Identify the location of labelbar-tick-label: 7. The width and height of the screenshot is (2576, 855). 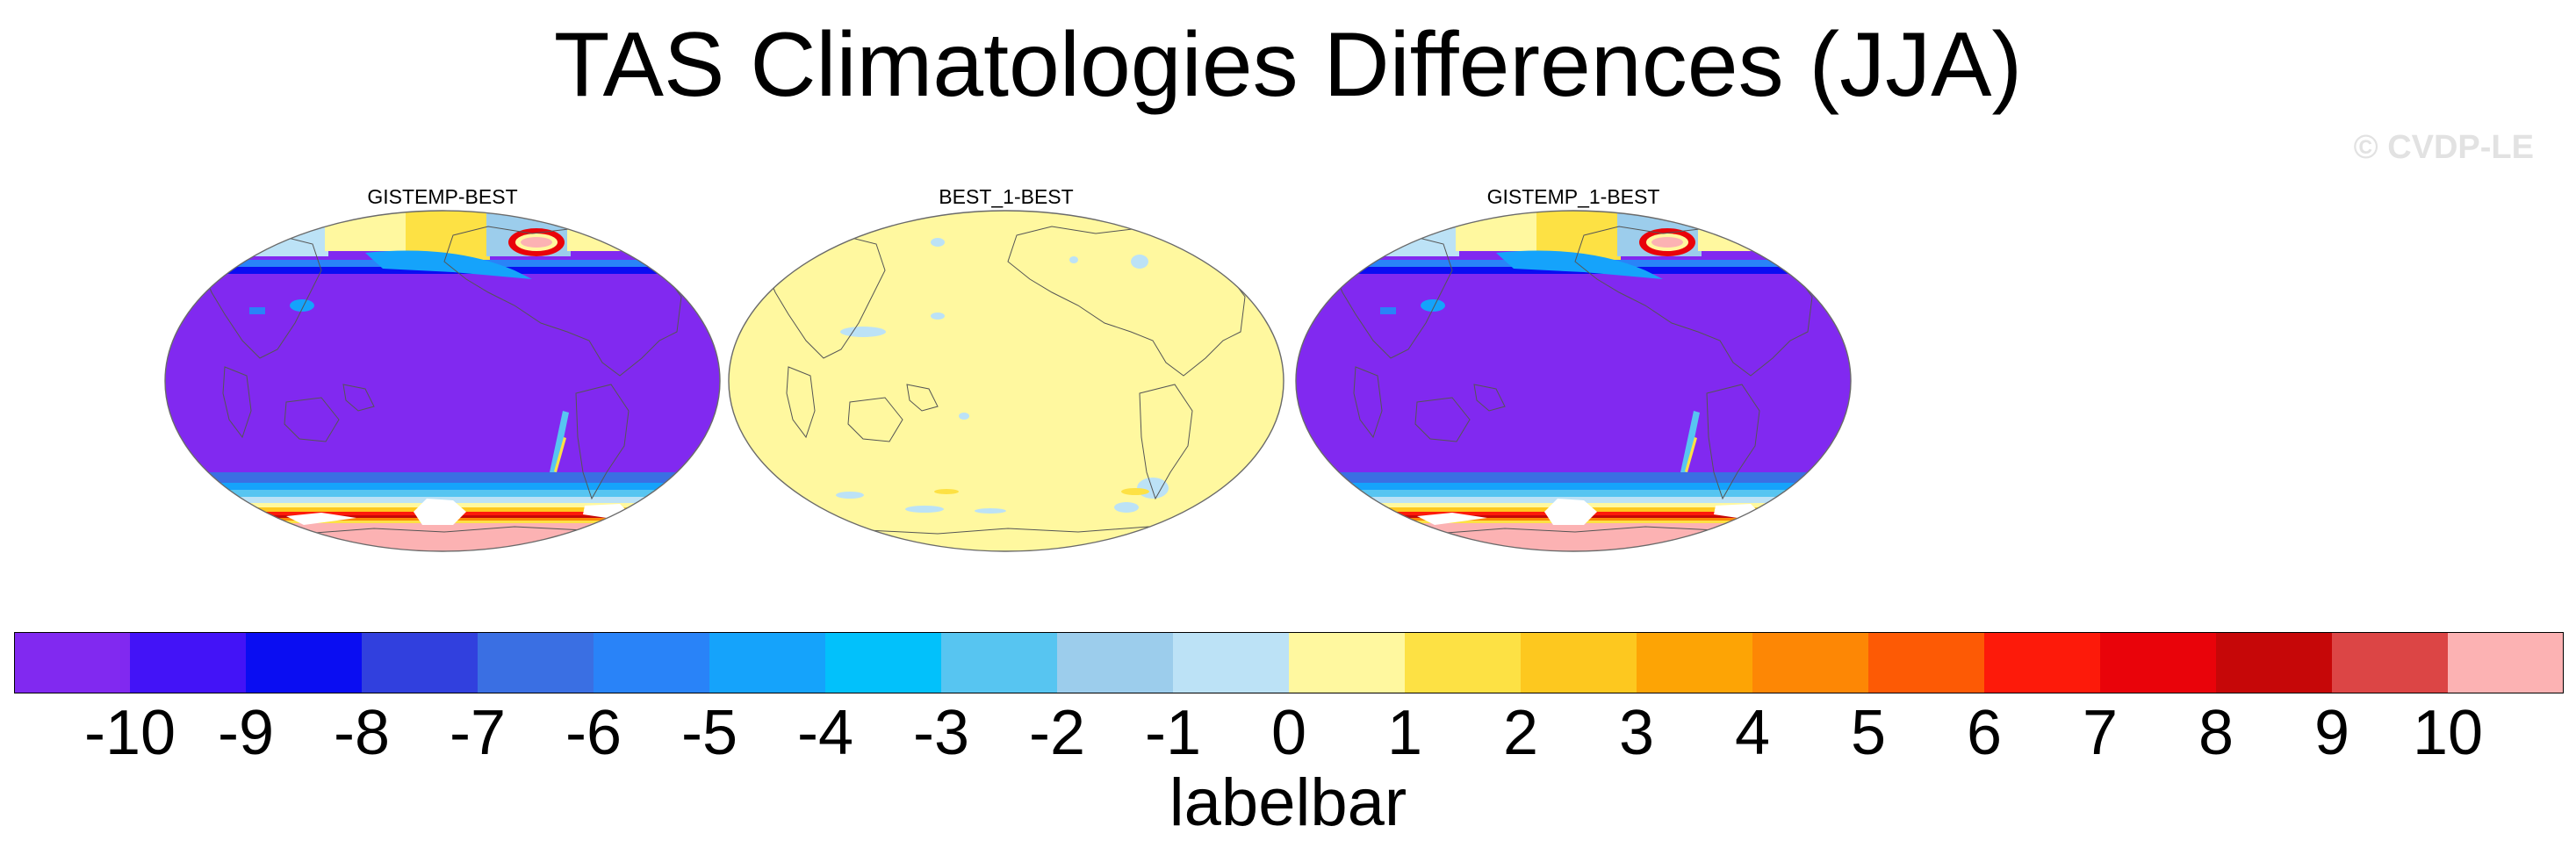
(2100, 733).